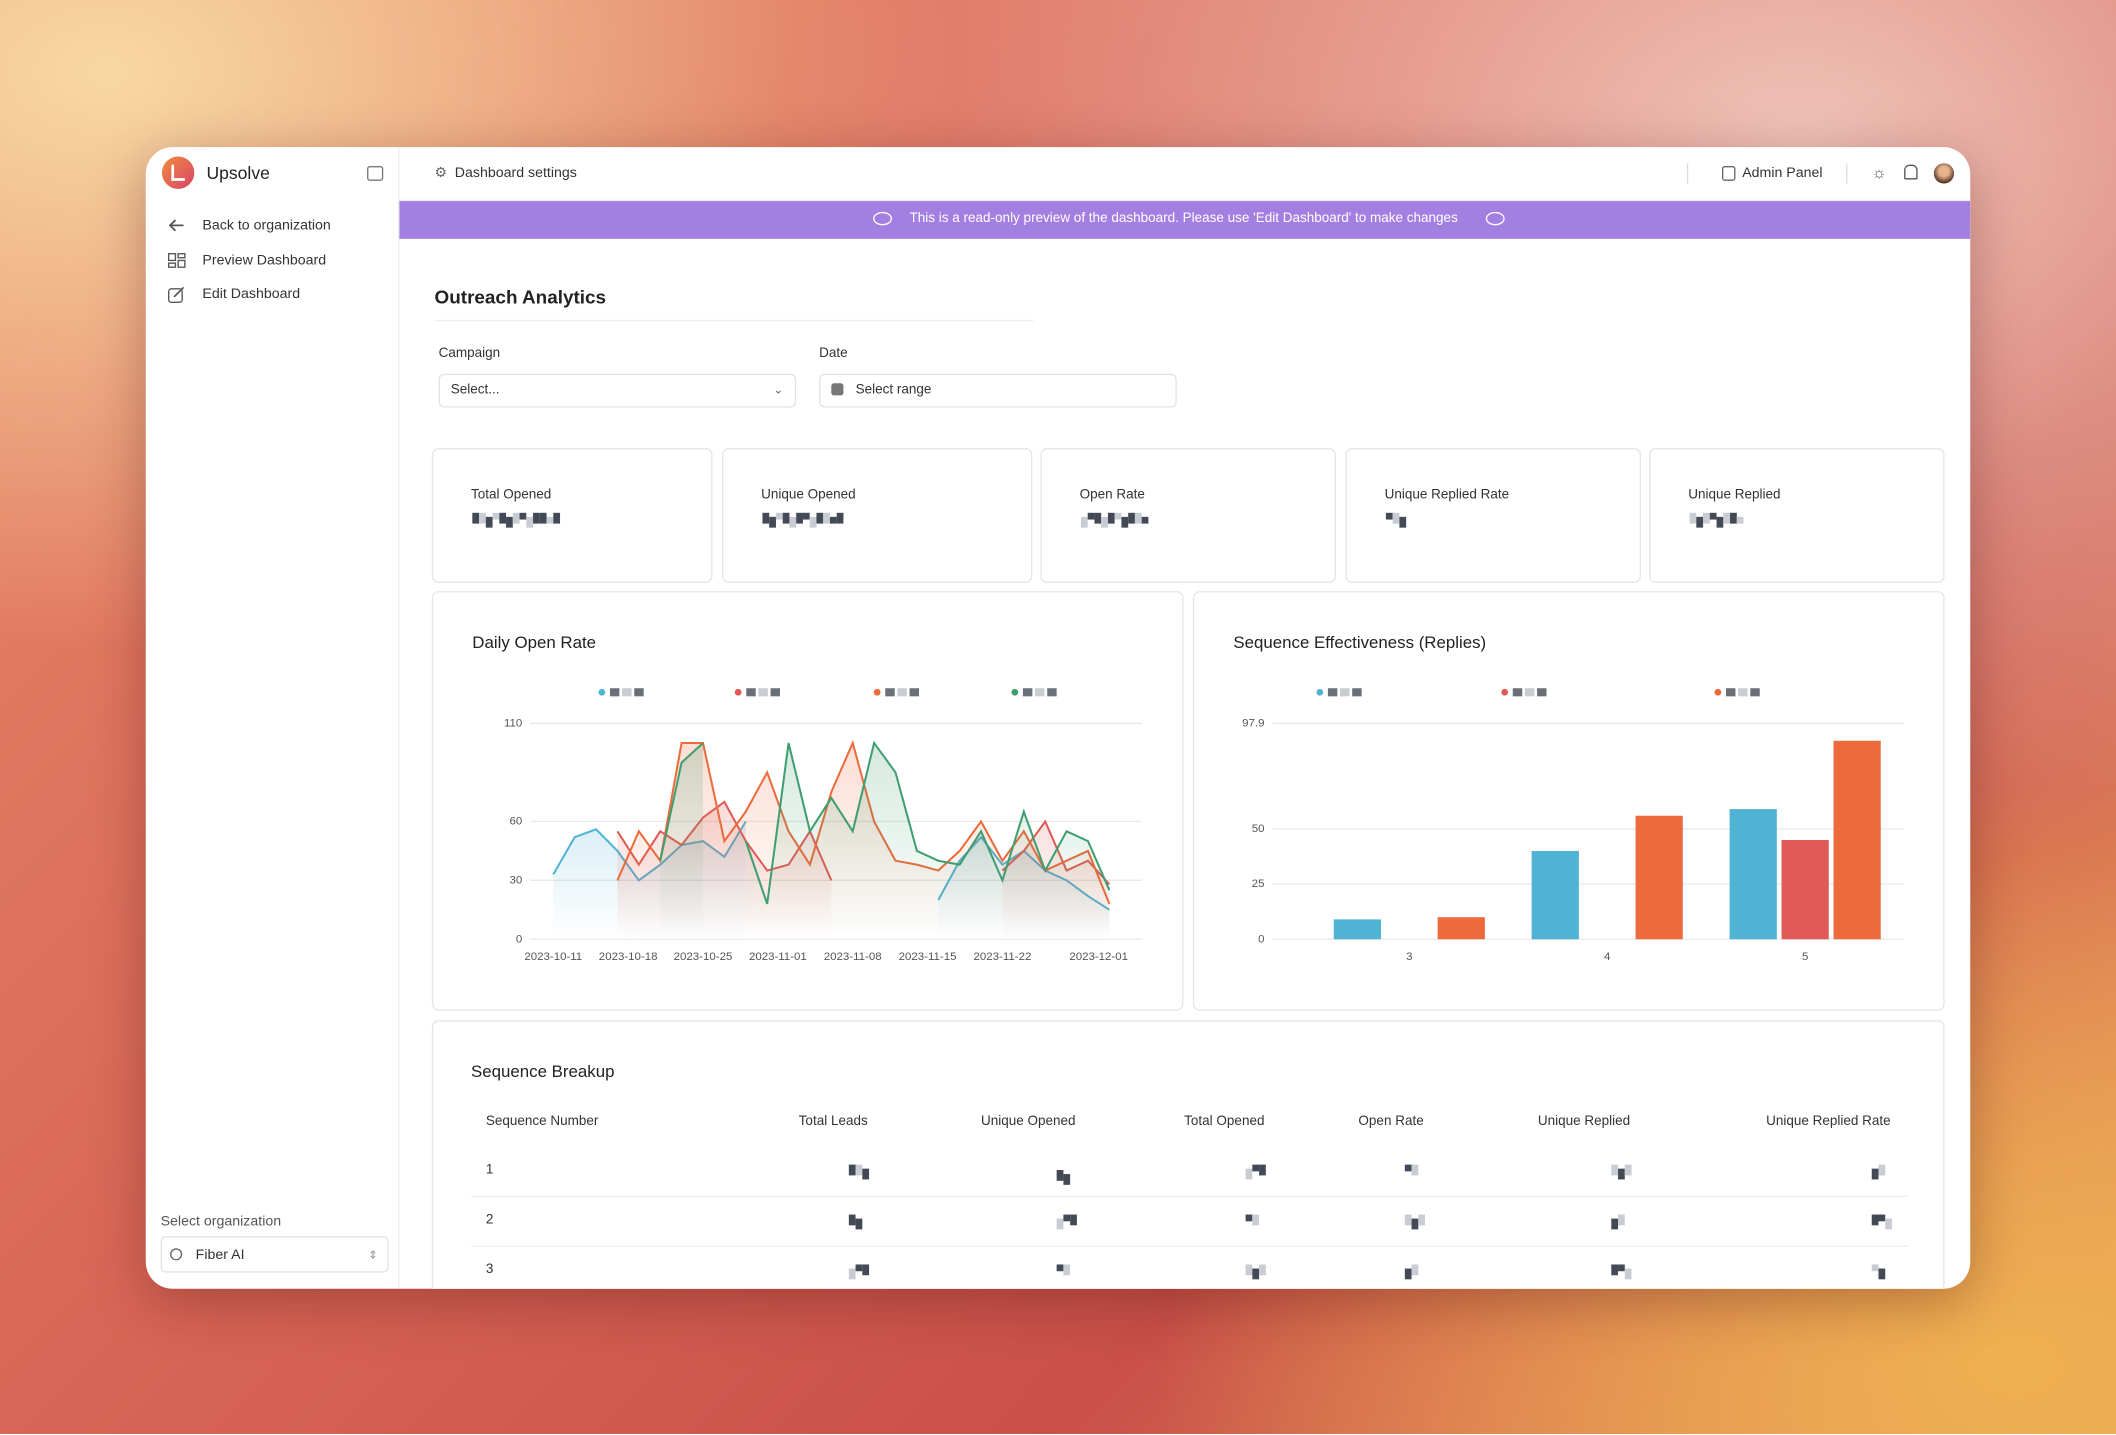 The width and height of the screenshot is (2116, 1435). What do you see at coordinates (1185, 174) in the screenshot?
I see `topbar` at bounding box center [1185, 174].